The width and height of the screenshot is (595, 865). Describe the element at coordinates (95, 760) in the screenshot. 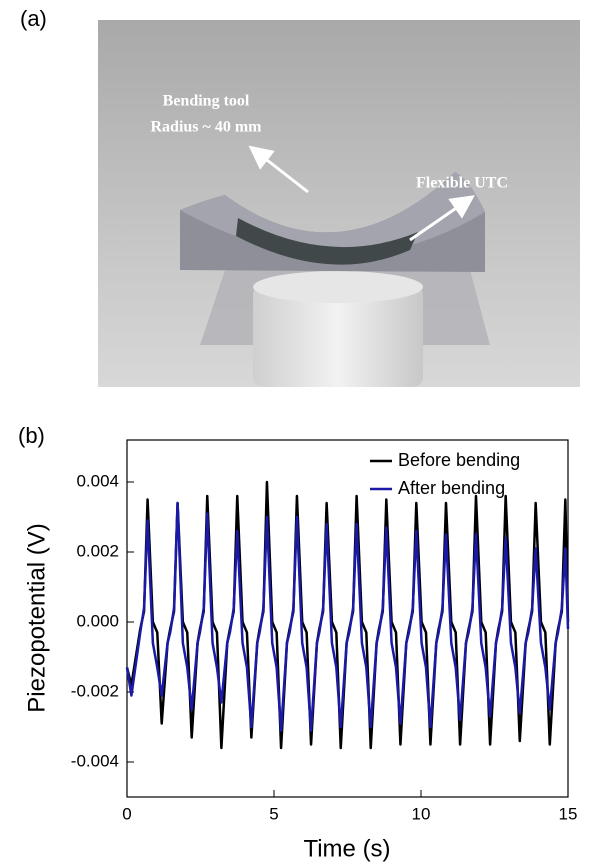

I see `y-tick-label: -0.004` at that location.